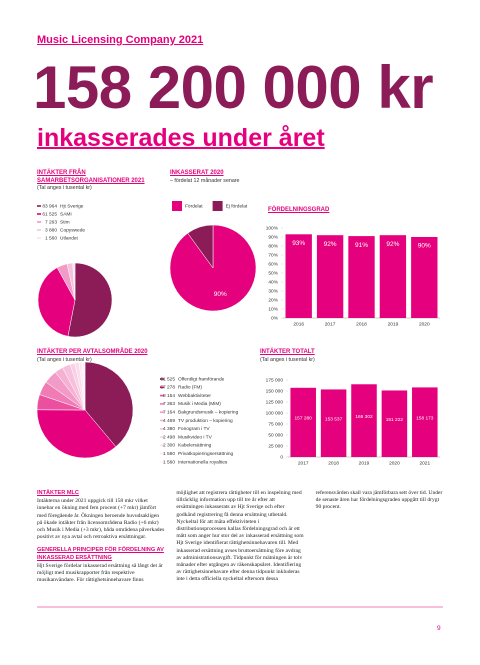 Image resolution: width=480 pixels, height=665 pixels. Describe the element at coordinates (194, 396) in the screenshot. I see `legend-label: Webbaktiviteter` at that location.